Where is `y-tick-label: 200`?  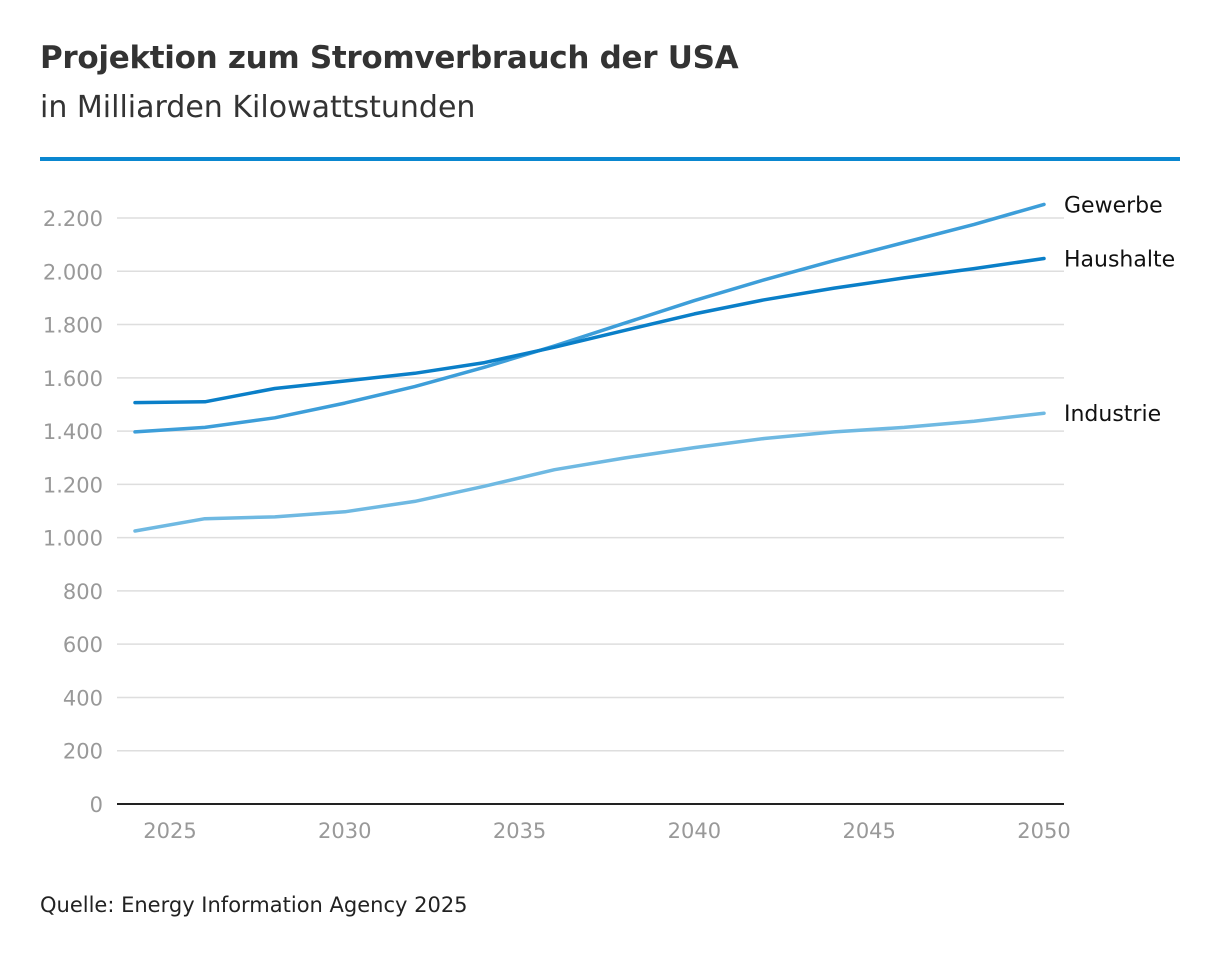 y-tick-label: 200 is located at coordinates (83, 752).